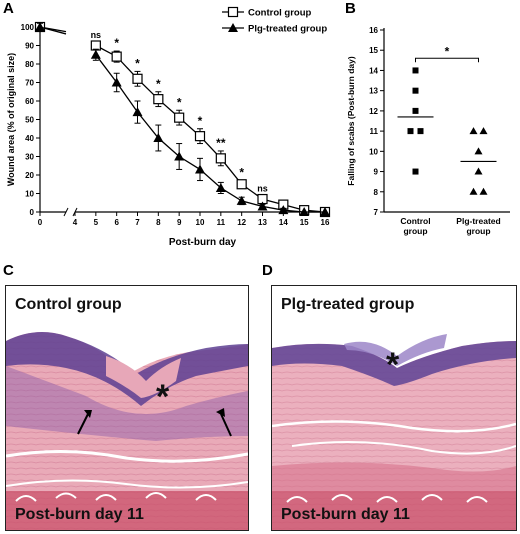 Image resolution: width=520 pixels, height=534 pixels. What do you see at coordinates (376, 212) in the screenshot?
I see `y-tick-label: 7` at bounding box center [376, 212].